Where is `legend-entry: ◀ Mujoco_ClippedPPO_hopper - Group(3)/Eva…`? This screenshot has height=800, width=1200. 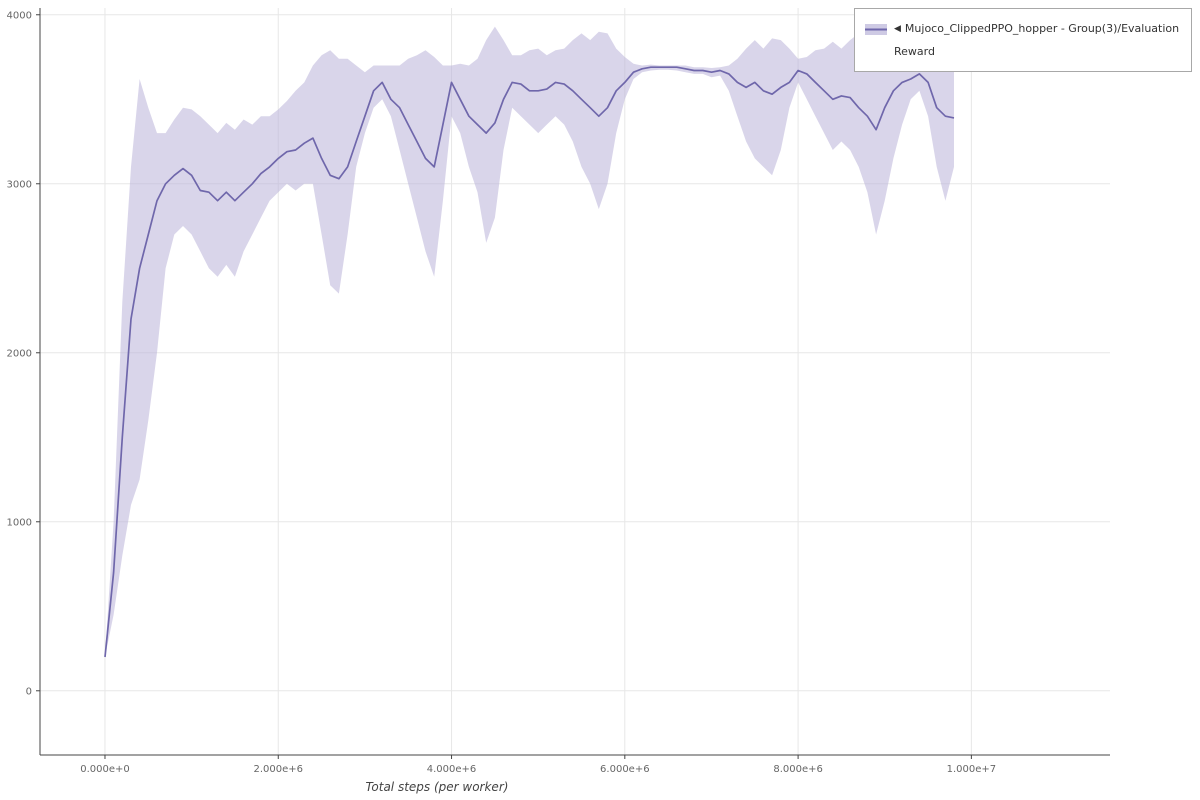 legend-entry: ◀ Mujoco_ClippedPPO_hopper - Group(3)/Eva… is located at coordinates (1037, 40).